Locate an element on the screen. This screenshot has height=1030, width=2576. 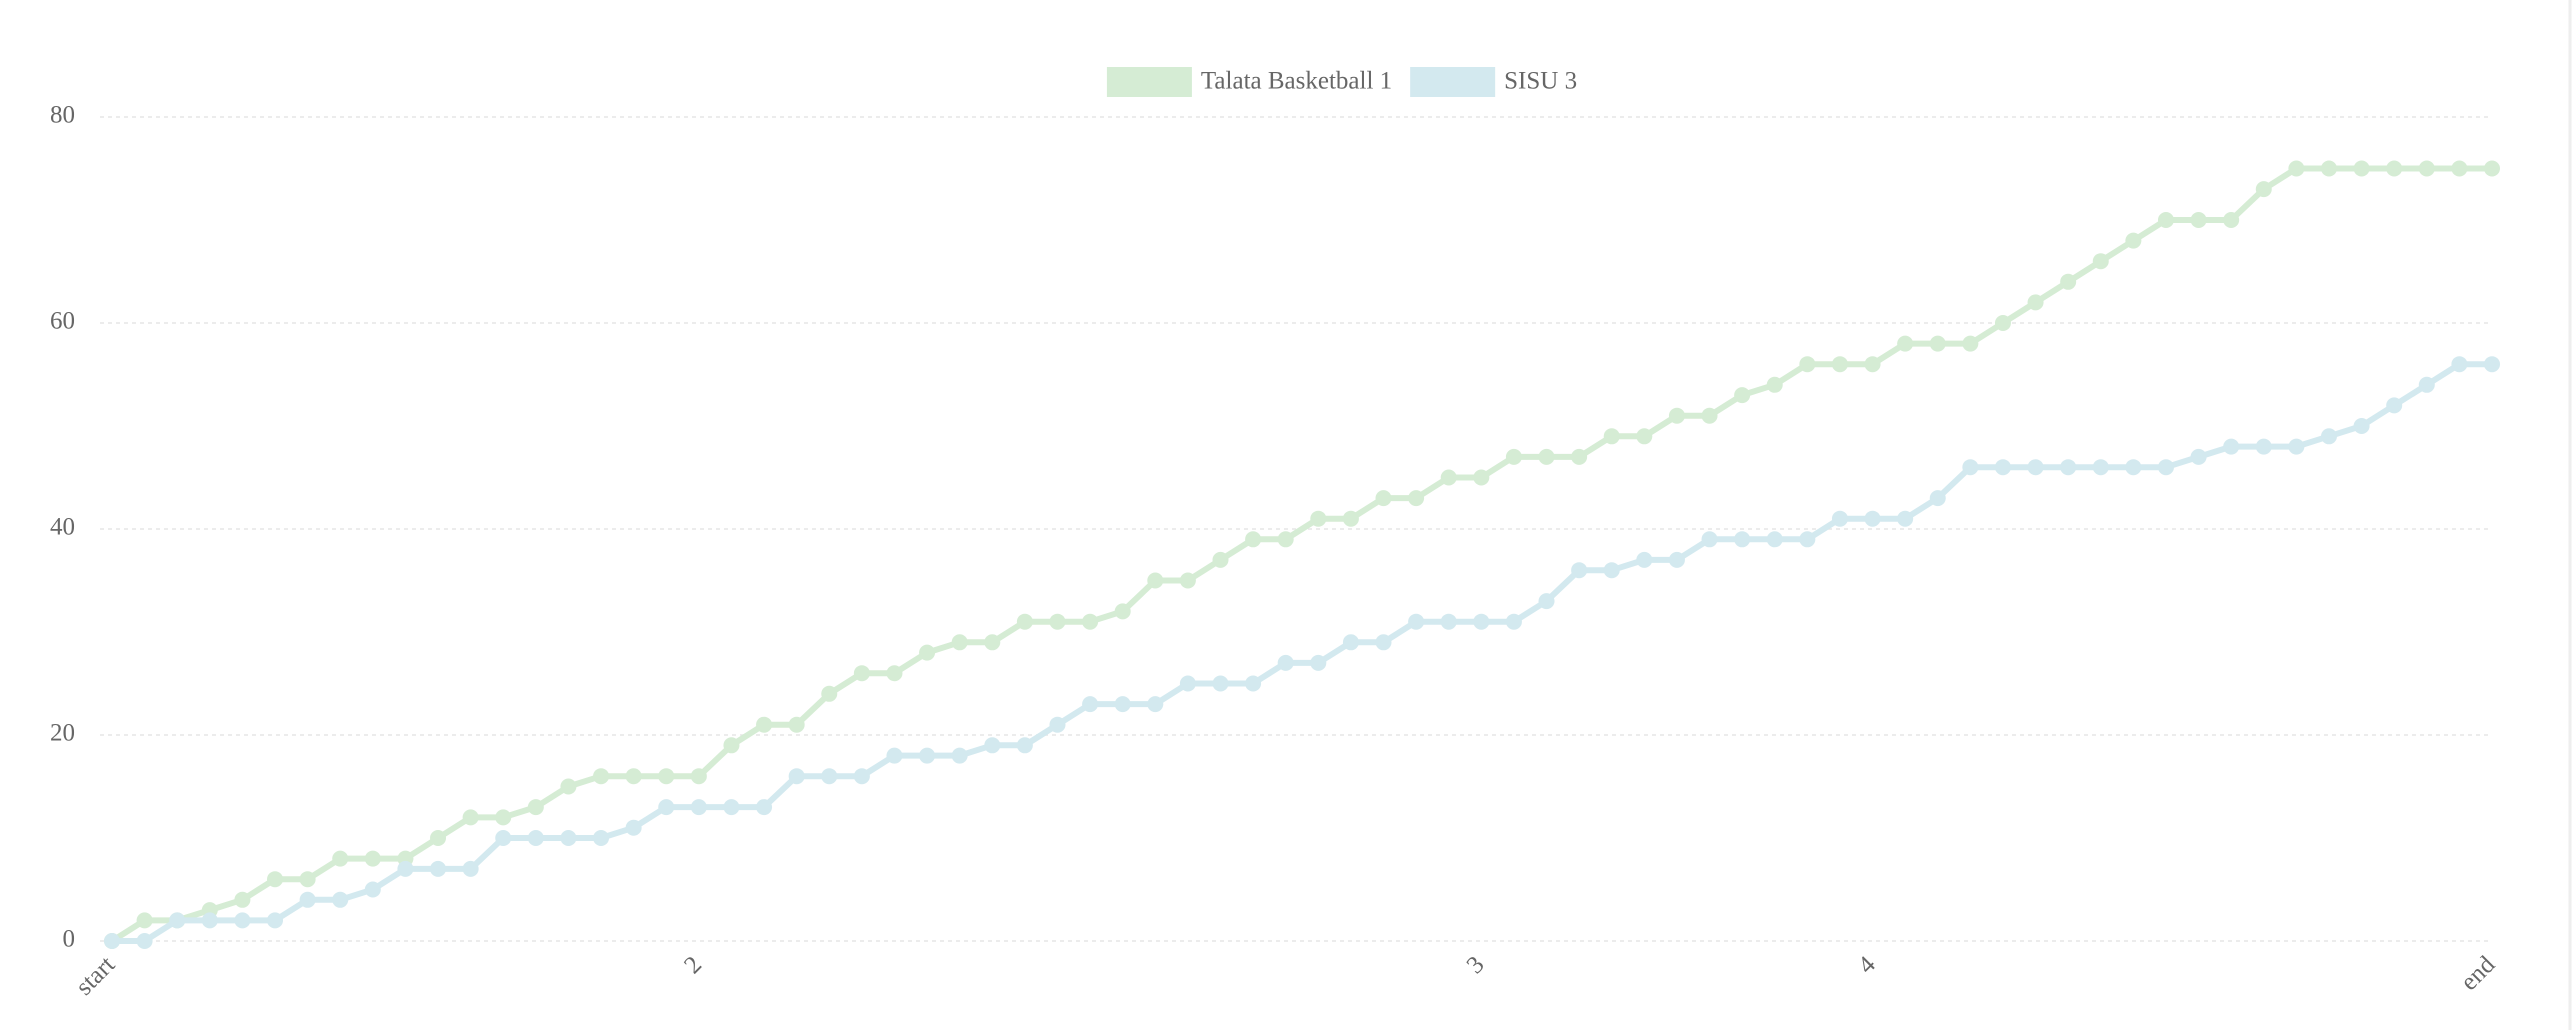
legend-swatch is located at coordinates (1453, 82).